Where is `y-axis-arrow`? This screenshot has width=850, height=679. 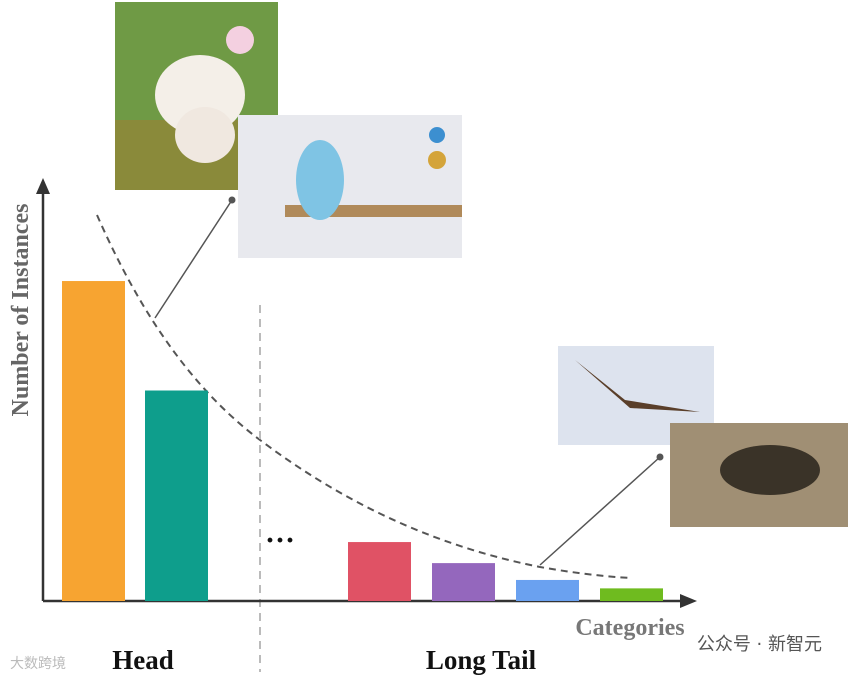
y-axis-arrow is located at coordinates (43, 186).